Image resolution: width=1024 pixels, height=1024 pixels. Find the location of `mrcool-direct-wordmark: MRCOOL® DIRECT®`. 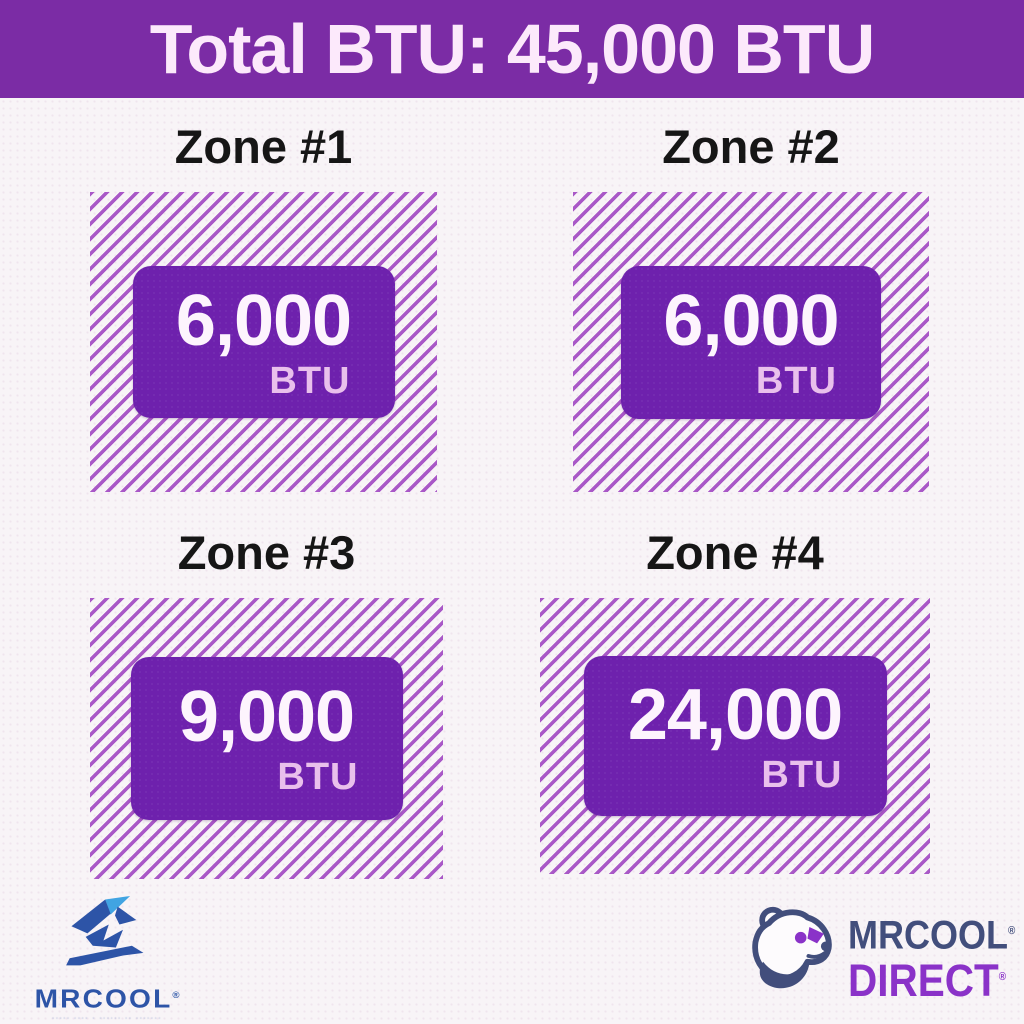

mrcool-direct-wordmark: MRCOOL® DIRECT® is located at coordinates (932, 959).